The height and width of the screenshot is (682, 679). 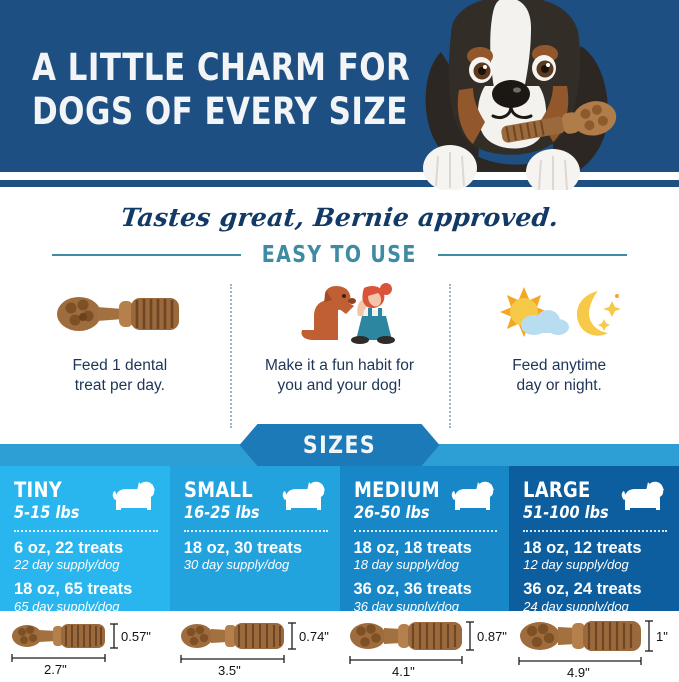 I want to click on sizes-banner-label: SIZES, so click(x=339, y=445).